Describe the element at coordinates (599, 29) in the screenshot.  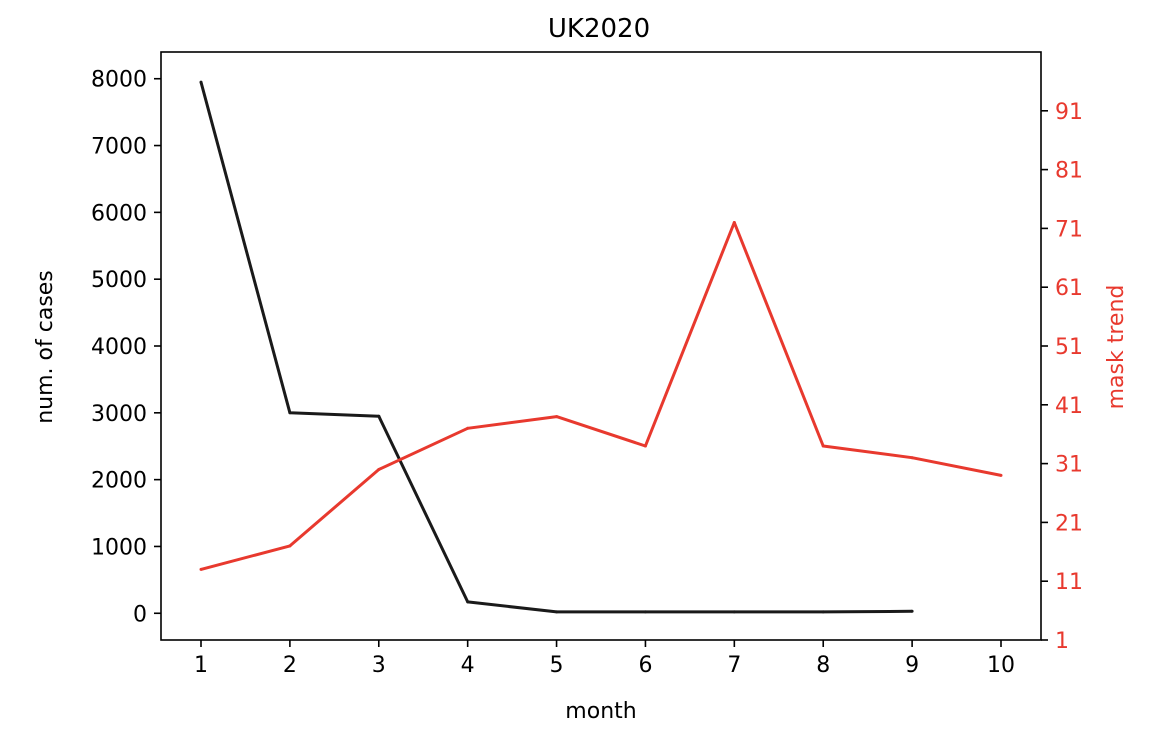
I see `chart-title: UK2020` at that location.